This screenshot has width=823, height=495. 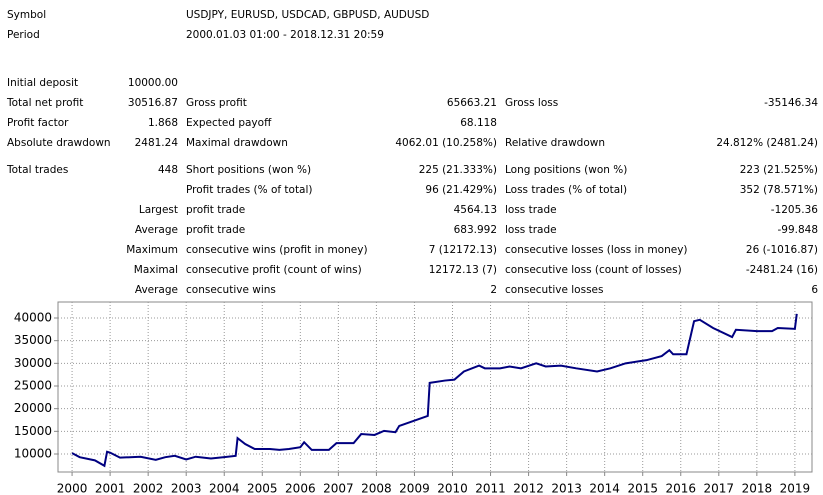 I want to click on x-tick-label: 2003, so click(x=186, y=488).